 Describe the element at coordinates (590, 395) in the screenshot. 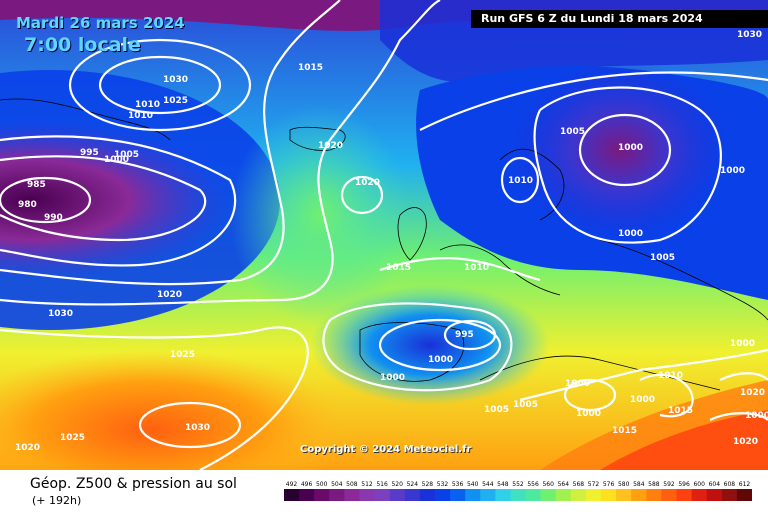

I see `isobar-1000-med` at that location.